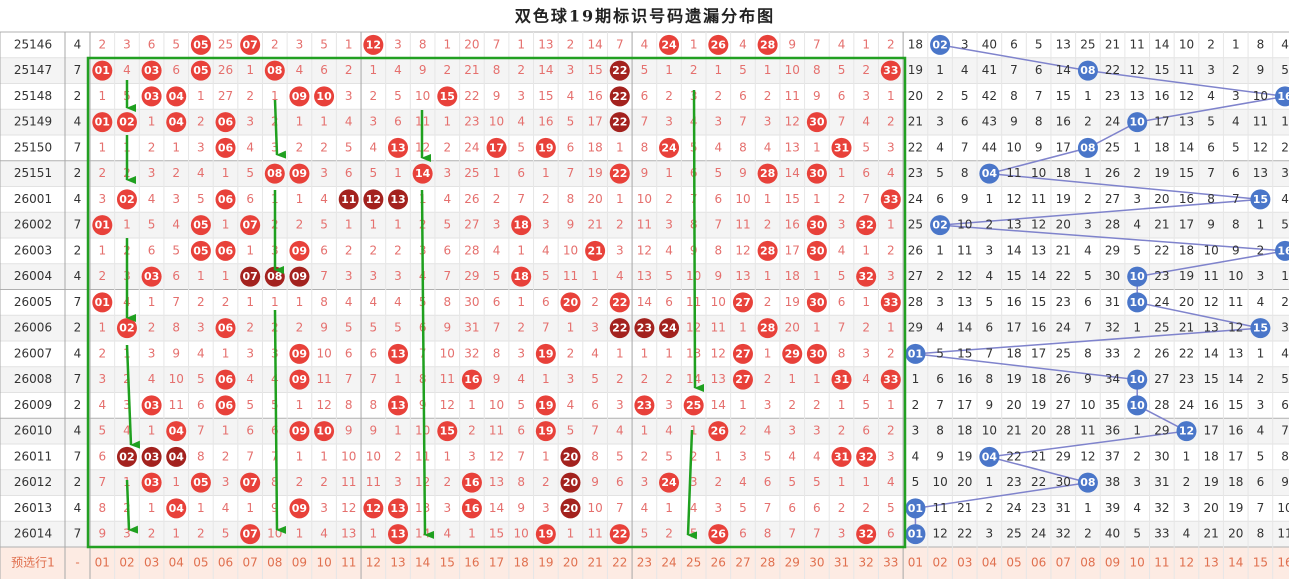 This screenshot has width=1289, height=579. What do you see at coordinates (1087, 482) in the screenshot?
I see `blue-ball` at bounding box center [1087, 482].